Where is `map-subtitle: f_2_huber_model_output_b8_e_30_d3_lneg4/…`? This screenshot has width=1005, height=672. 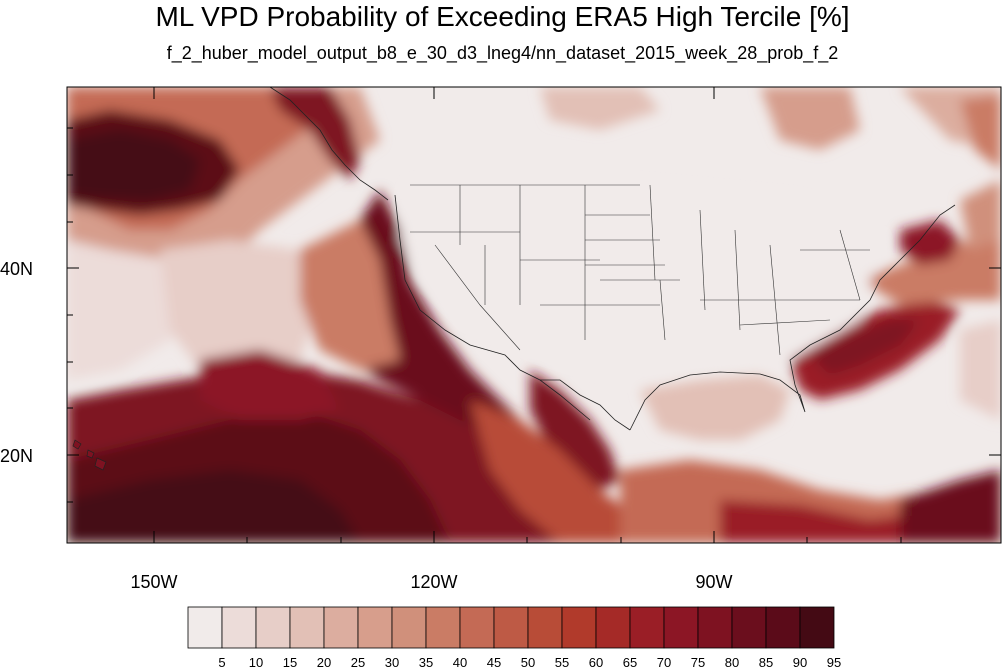 map-subtitle: f_2_huber_model_output_b8_e_30_d3_lneg4/… is located at coordinates (502, 53).